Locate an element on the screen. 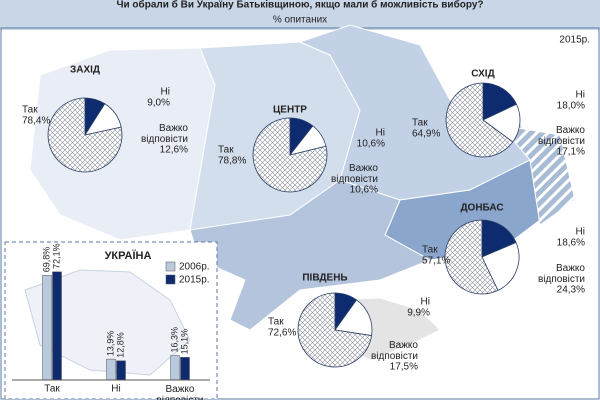 The image size is (600, 400). header-band is located at coordinates (300, 15).